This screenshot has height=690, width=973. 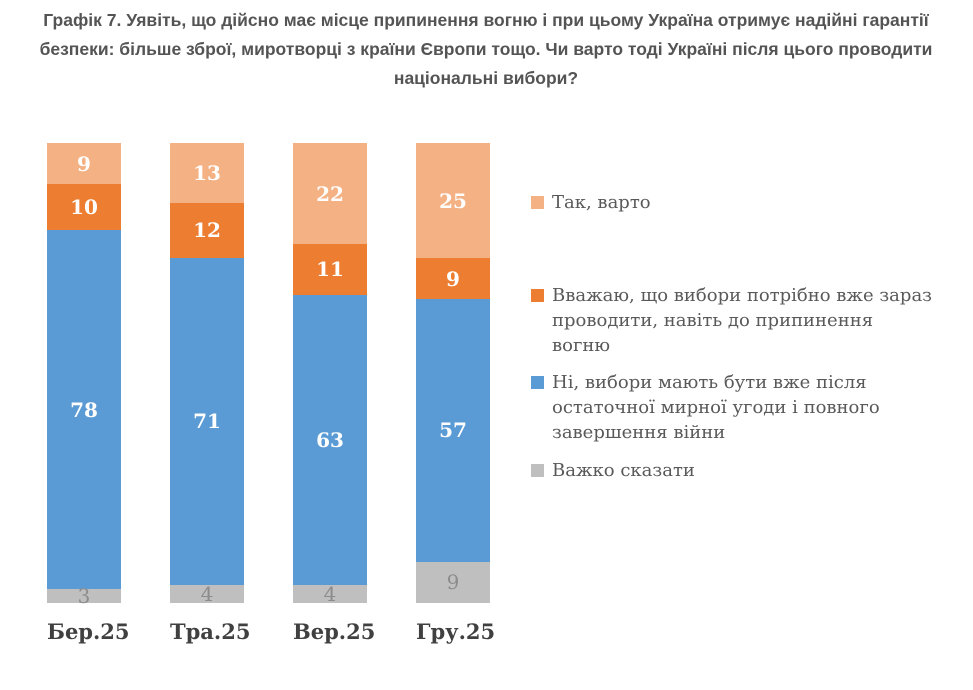 I want to click on bar-Бер.25: 9 10 78 3, so click(x=84, y=376).